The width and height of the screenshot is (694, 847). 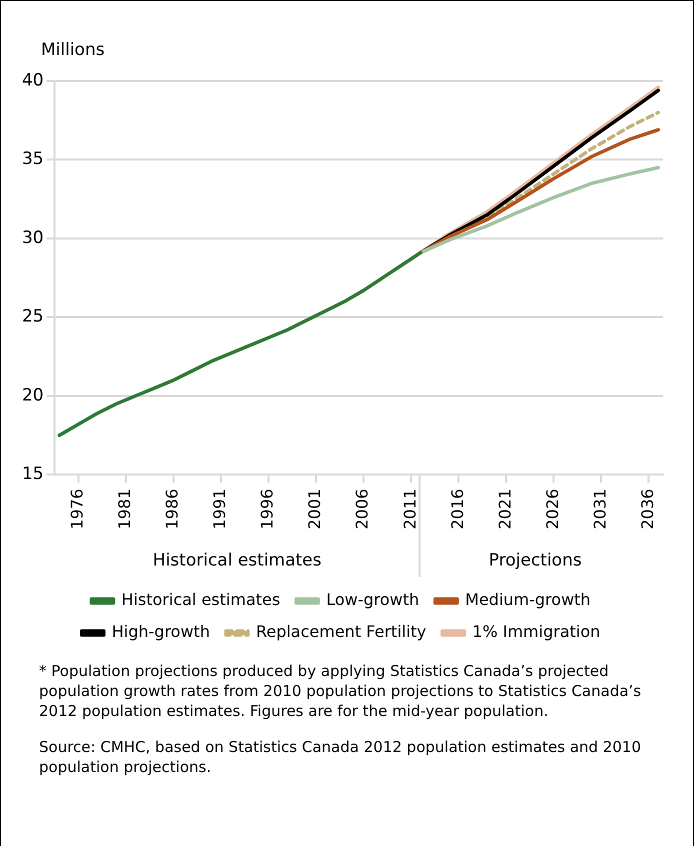 What do you see at coordinates (373, 600) in the screenshot?
I see `legend-label: Low-growth` at bounding box center [373, 600].